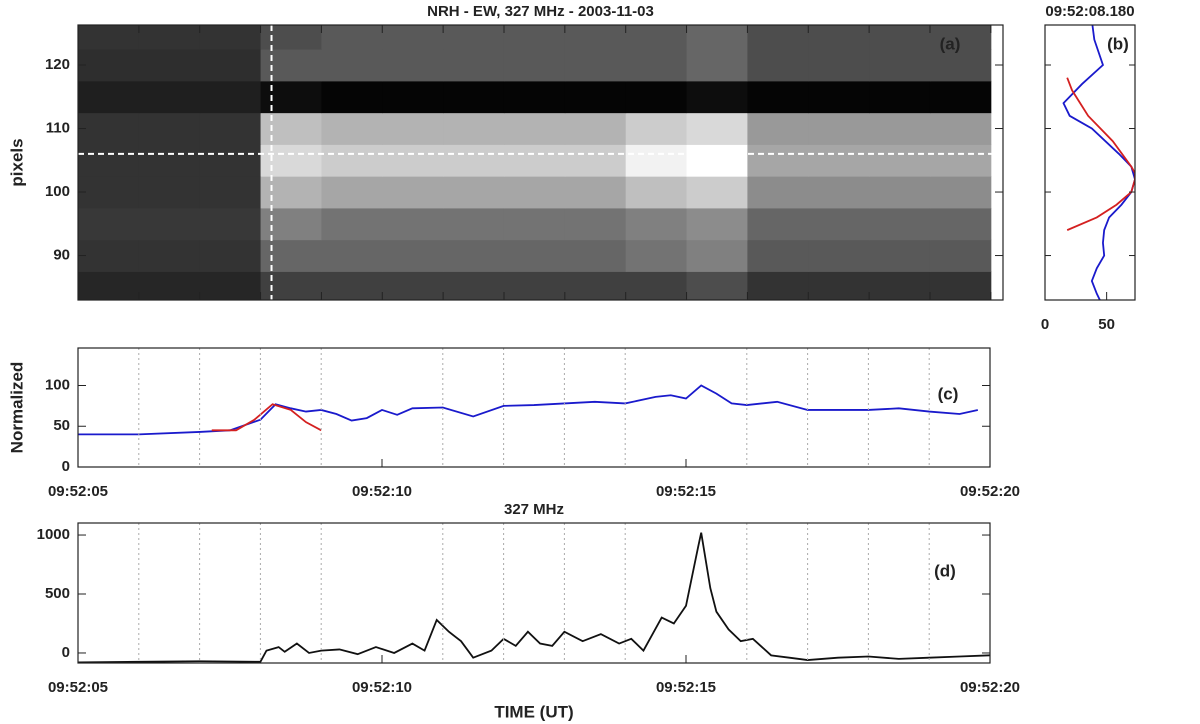 The image size is (1200, 724). I want to click on panel-title: 327 MHz, so click(534, 509).